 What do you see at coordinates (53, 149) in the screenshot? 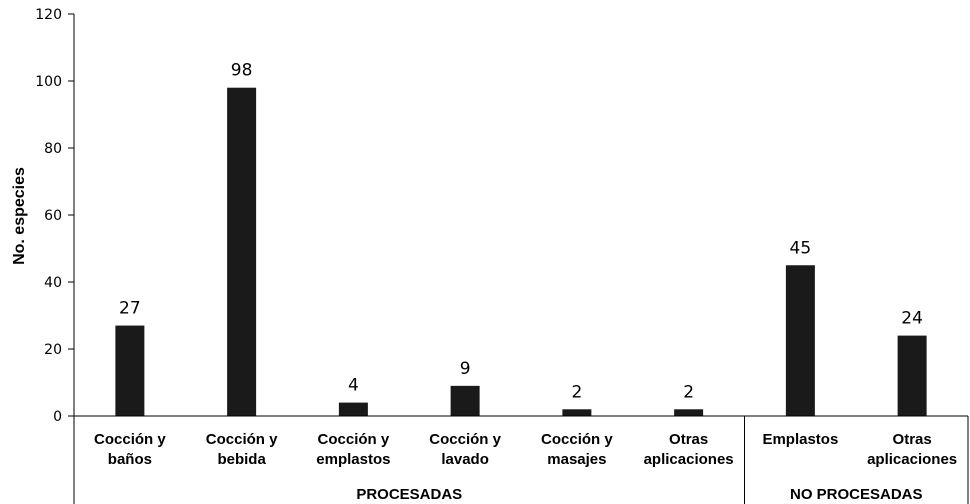
I see `y-tick-label: 80` at bounding box center [53, 149].